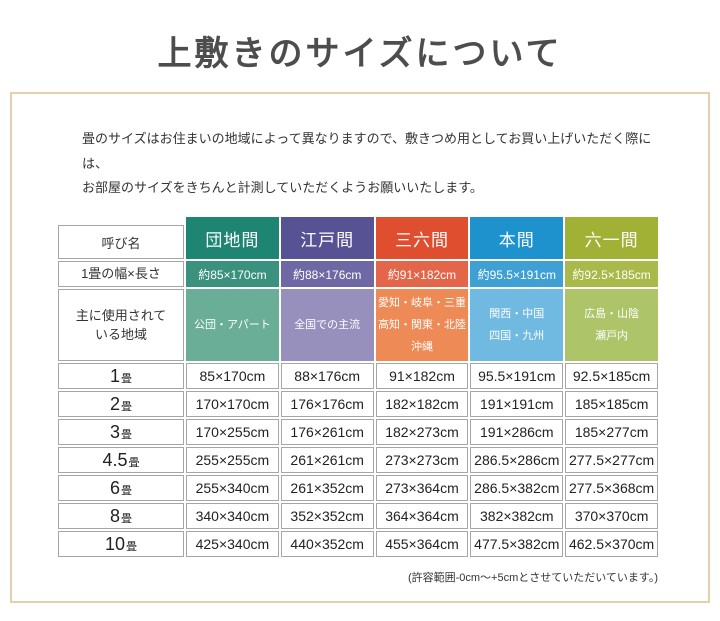  I want to click on size-value: 440×352cm, so click(327, 544).